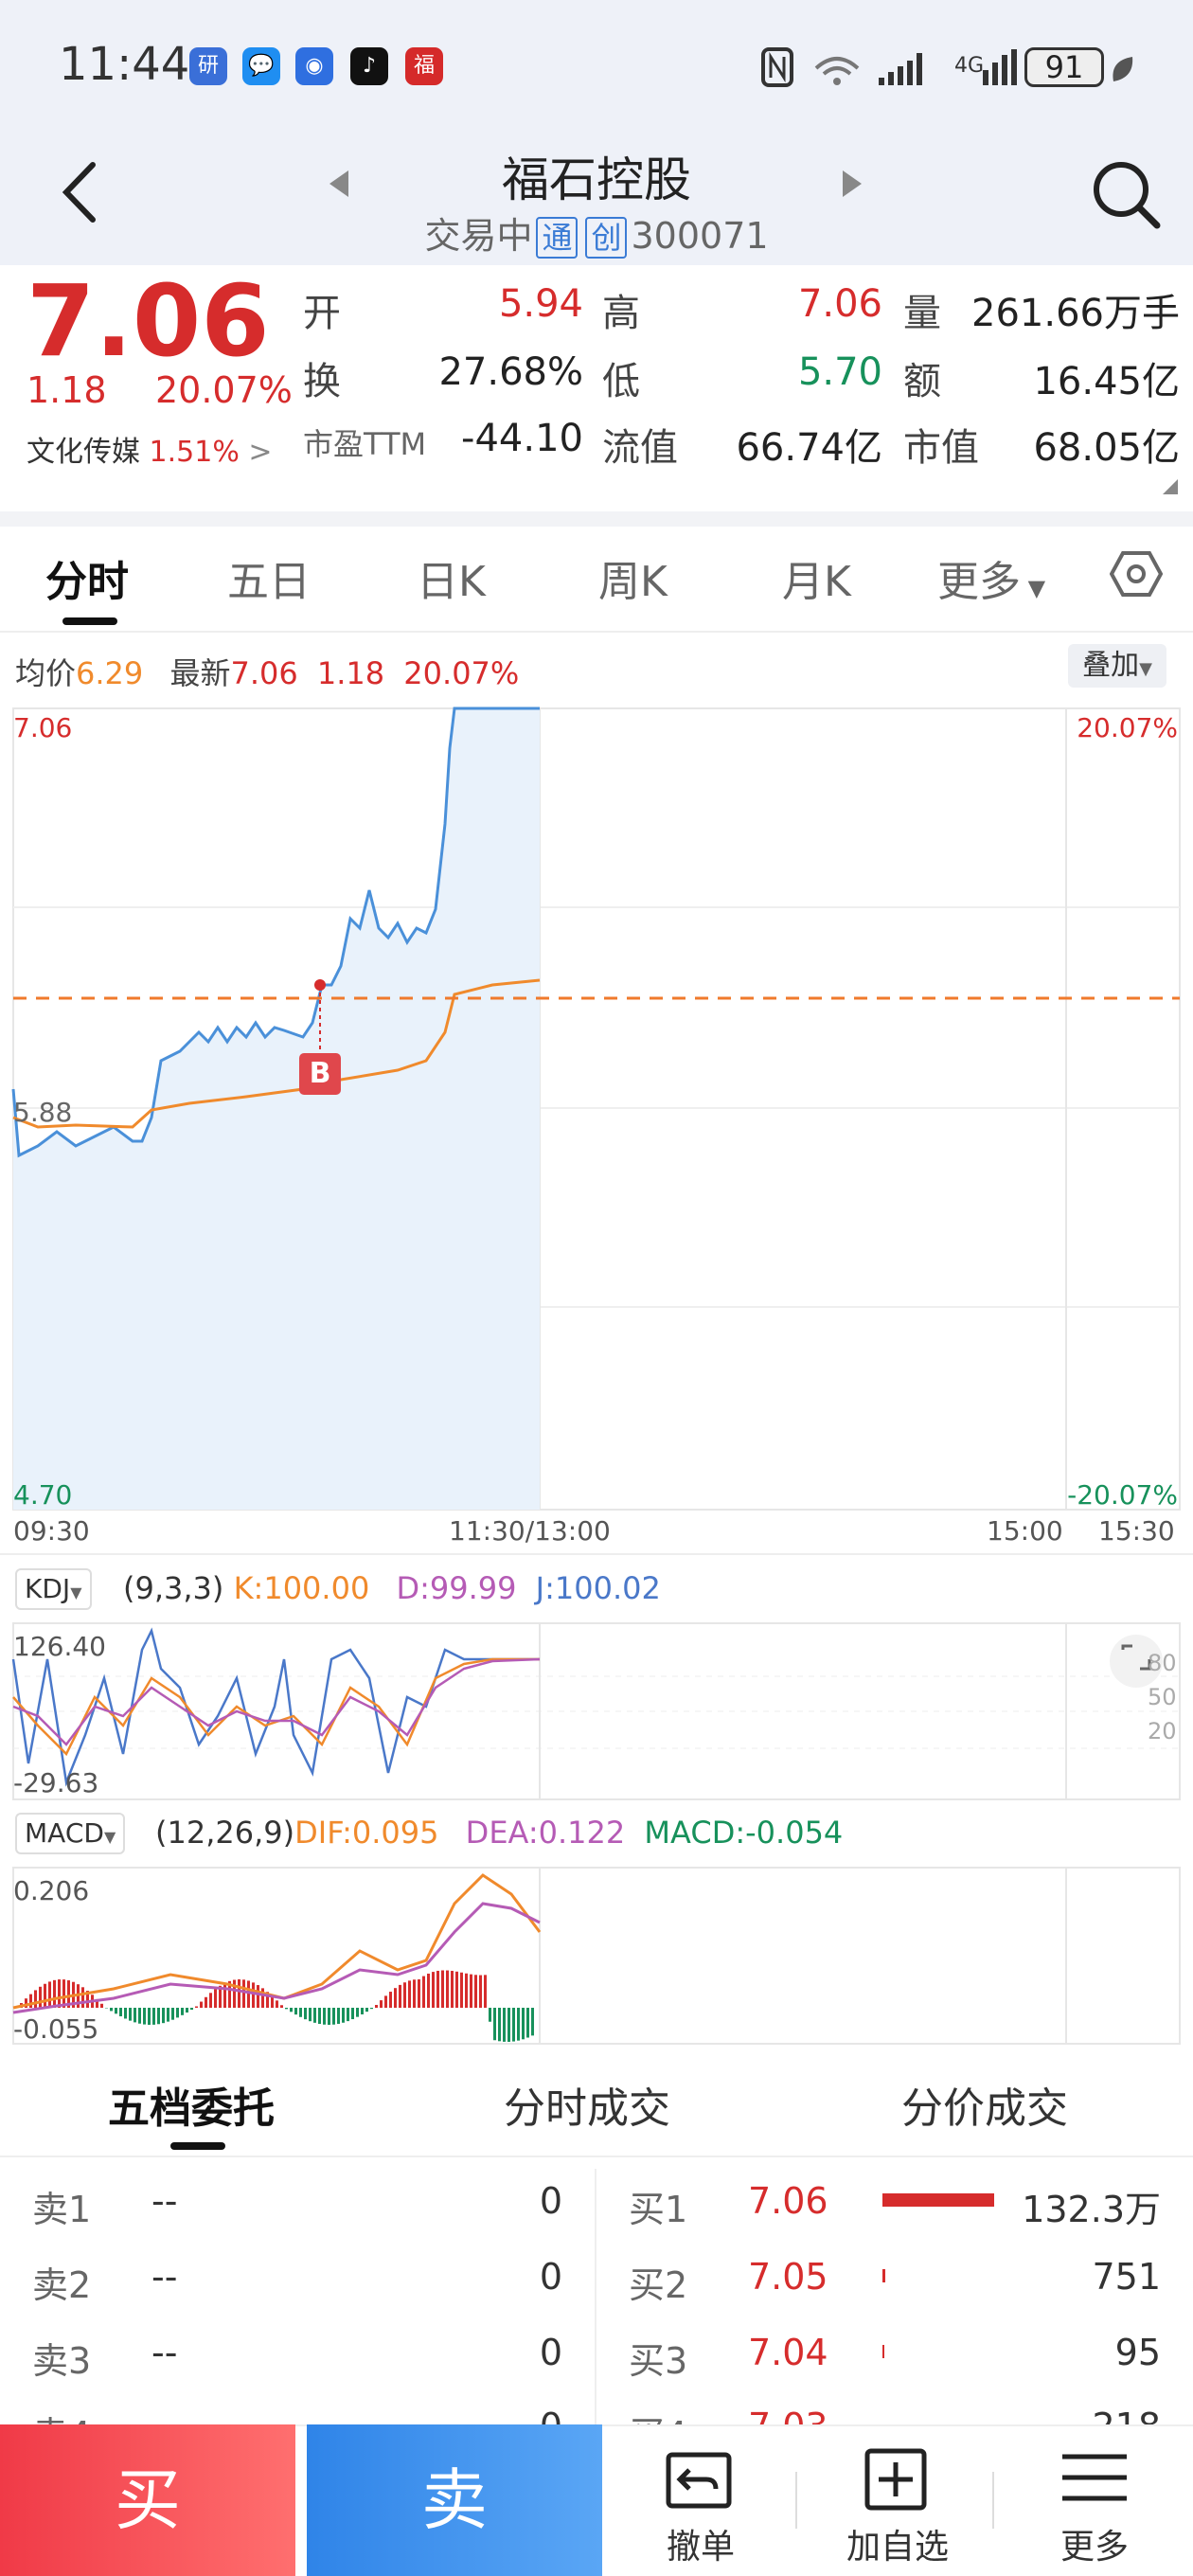 This screenshot has height=2576, width=1193. Describe the element at coordinates (1095, 2477) in the screenshot. I see `more-menu-icon` at that location.